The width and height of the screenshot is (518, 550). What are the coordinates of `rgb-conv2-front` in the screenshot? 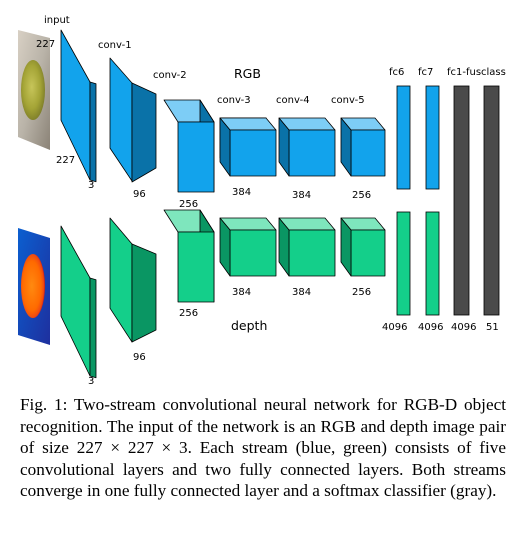 It's located at (196, 157).